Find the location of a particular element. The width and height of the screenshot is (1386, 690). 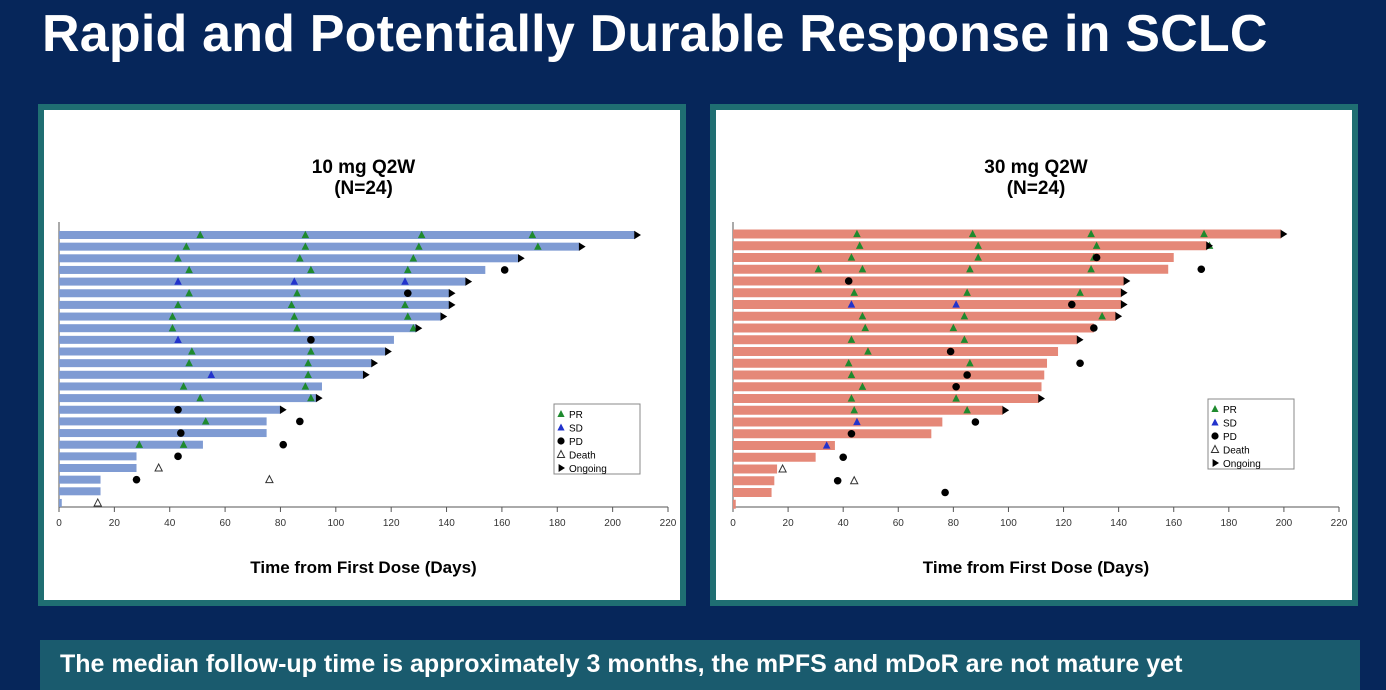

legend-pr-symbol is located at coordinates (1215, 408).